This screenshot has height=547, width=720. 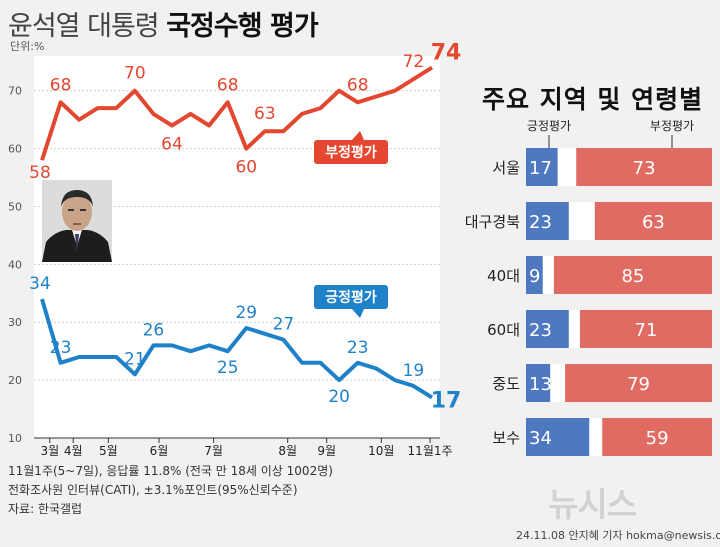 I want to click on data-label: 63, so click(x=265, y=114).